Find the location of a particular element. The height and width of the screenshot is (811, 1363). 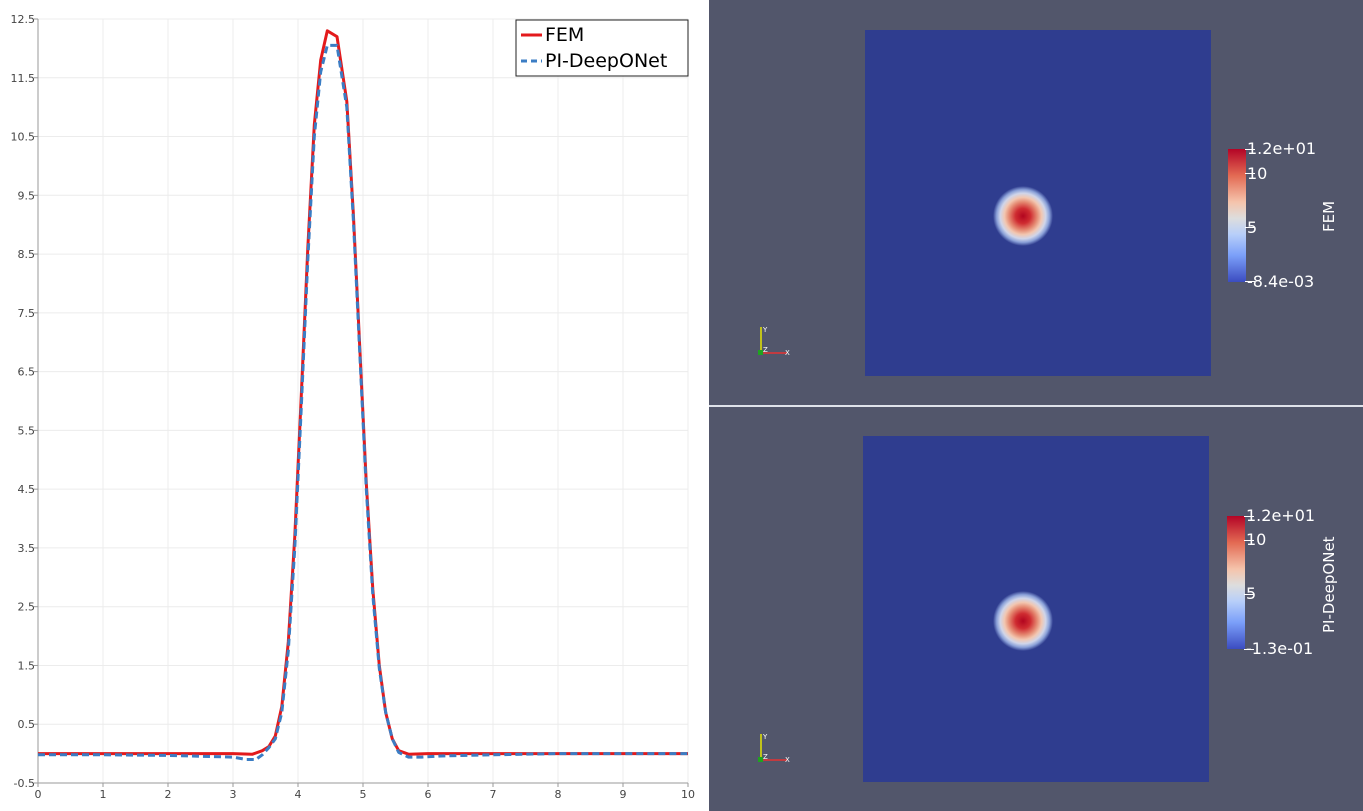

x-tick-label: 4 is located at coordinates (298, 794).